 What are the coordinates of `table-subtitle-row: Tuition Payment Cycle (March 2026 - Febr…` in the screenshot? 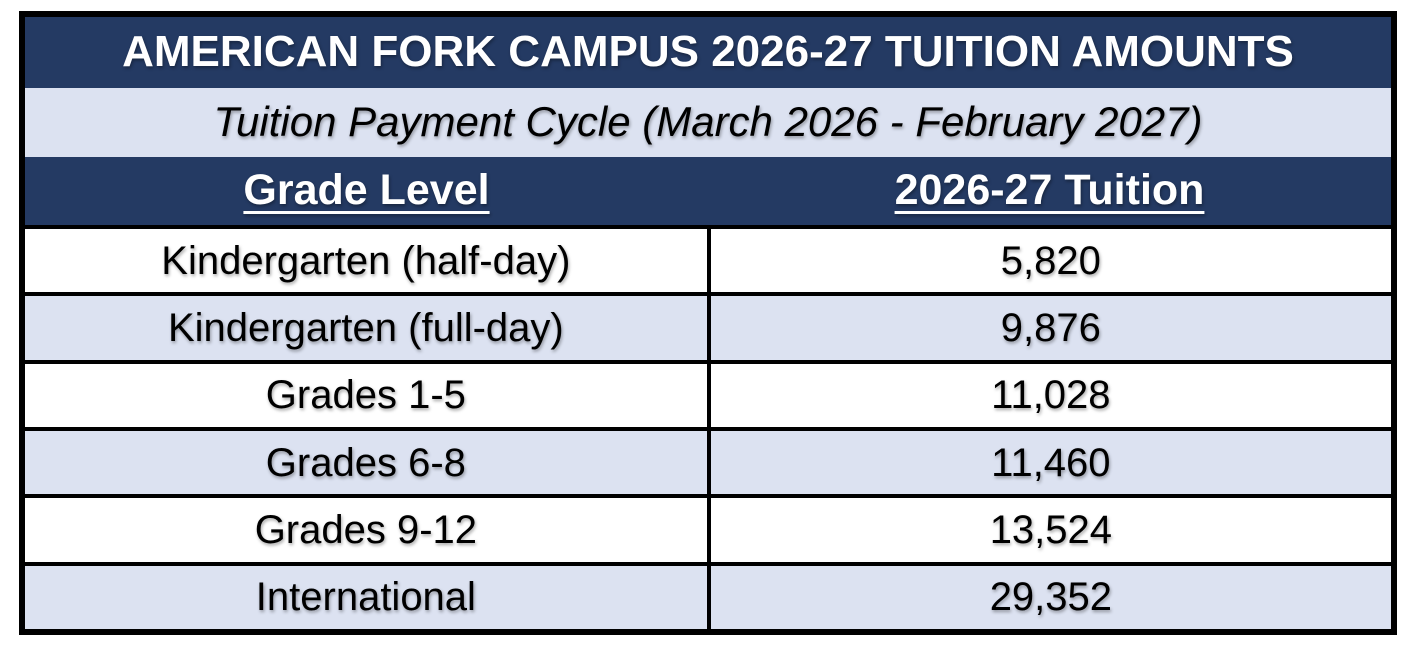 It's located at (708, 122).